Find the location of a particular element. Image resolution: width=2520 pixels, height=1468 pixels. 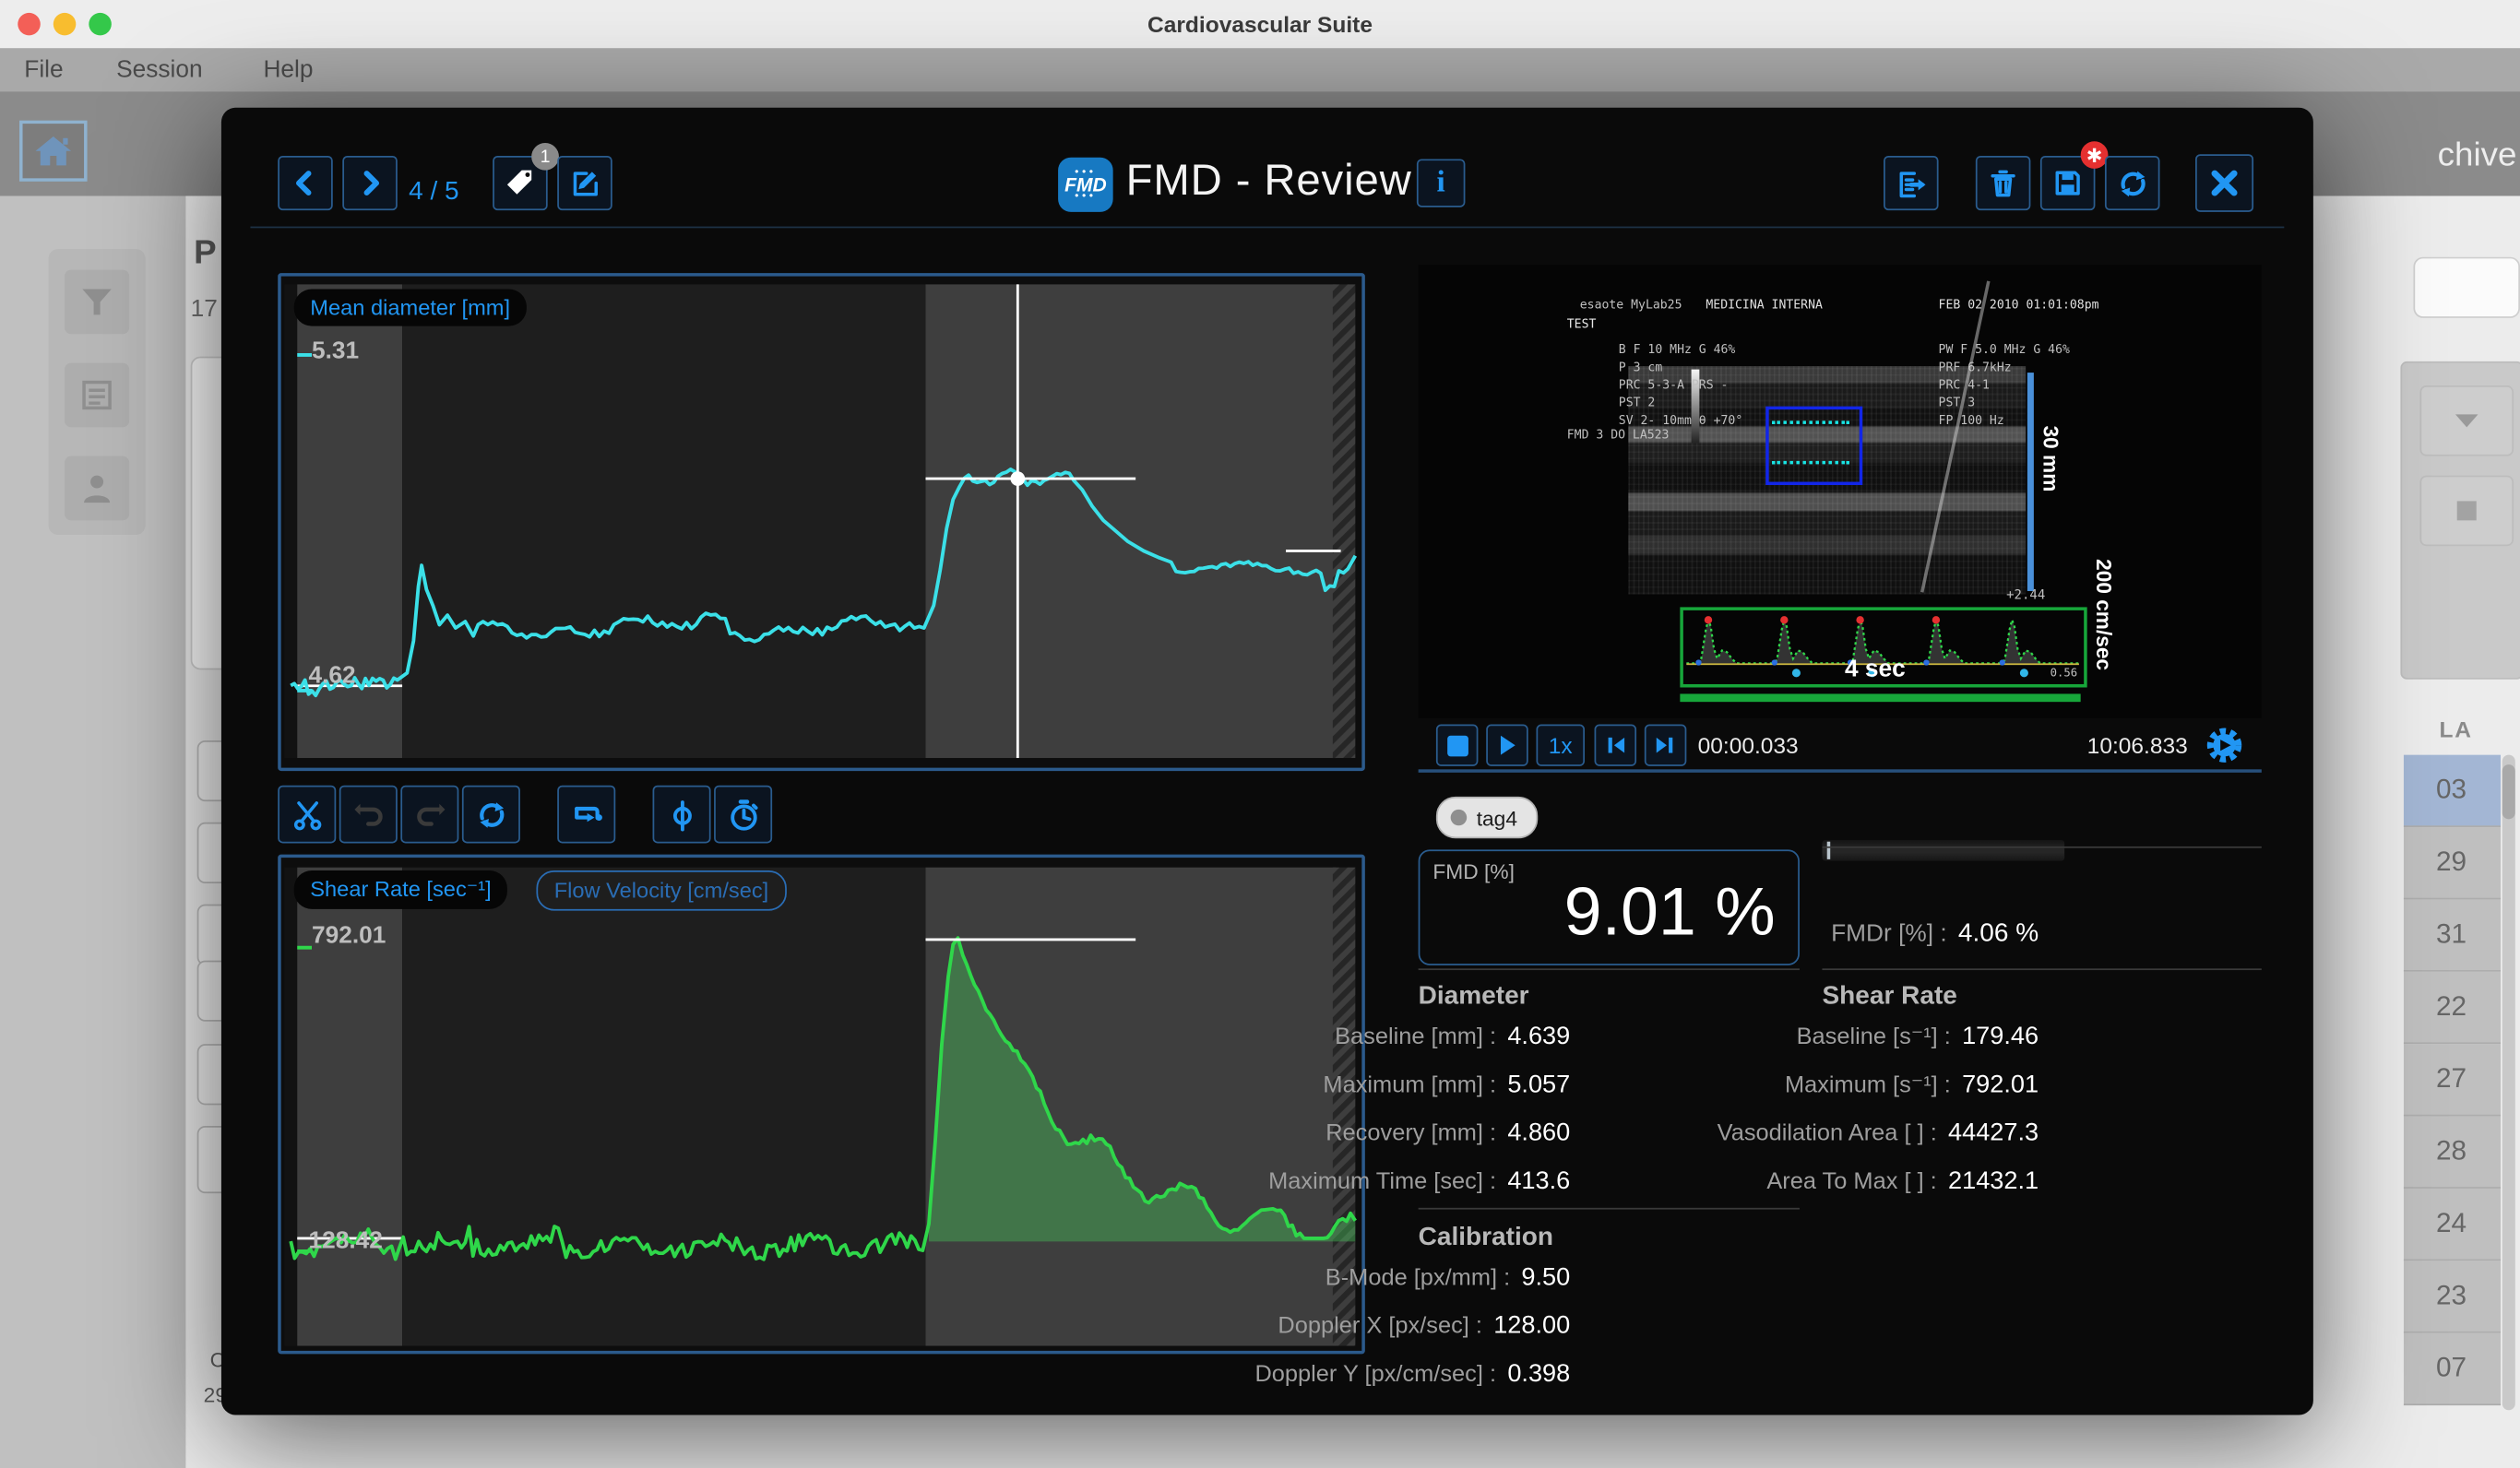

background-search-box is located at coordinates (2466, 287).